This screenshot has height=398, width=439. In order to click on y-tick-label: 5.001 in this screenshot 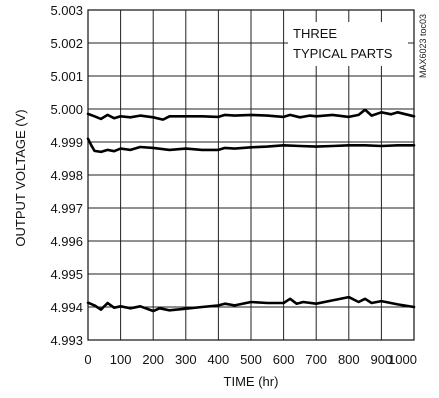, I will do `click(66, 76)`.